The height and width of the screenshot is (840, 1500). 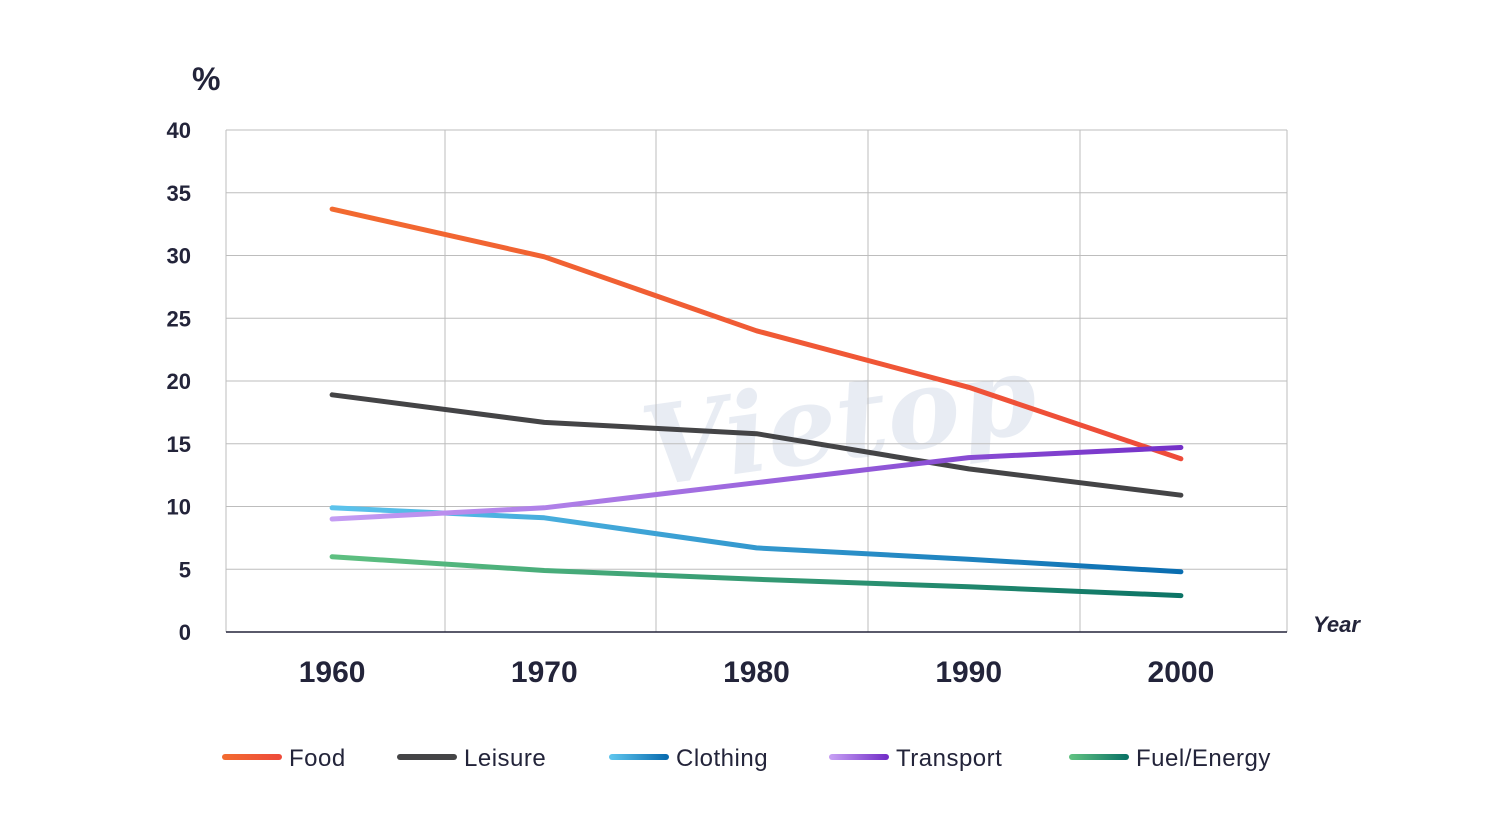 I want to click on legend: Food Leisure Clothing Transport Fuel/Energy, so click(x=746, y=758).